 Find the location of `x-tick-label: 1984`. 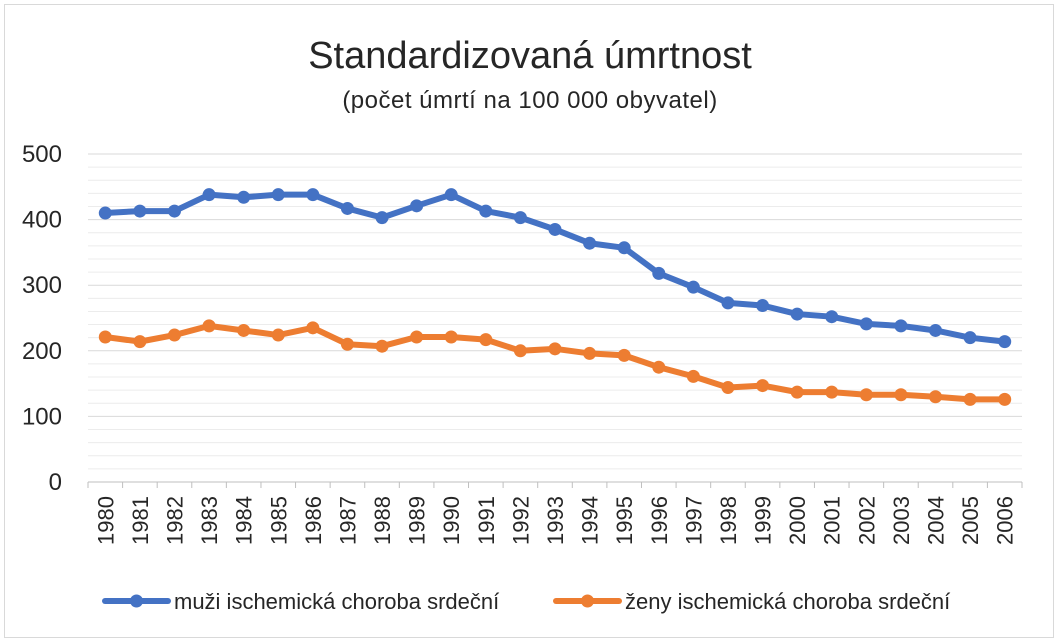

x-tick-label: 1984 is located at coordinates (244, 520).